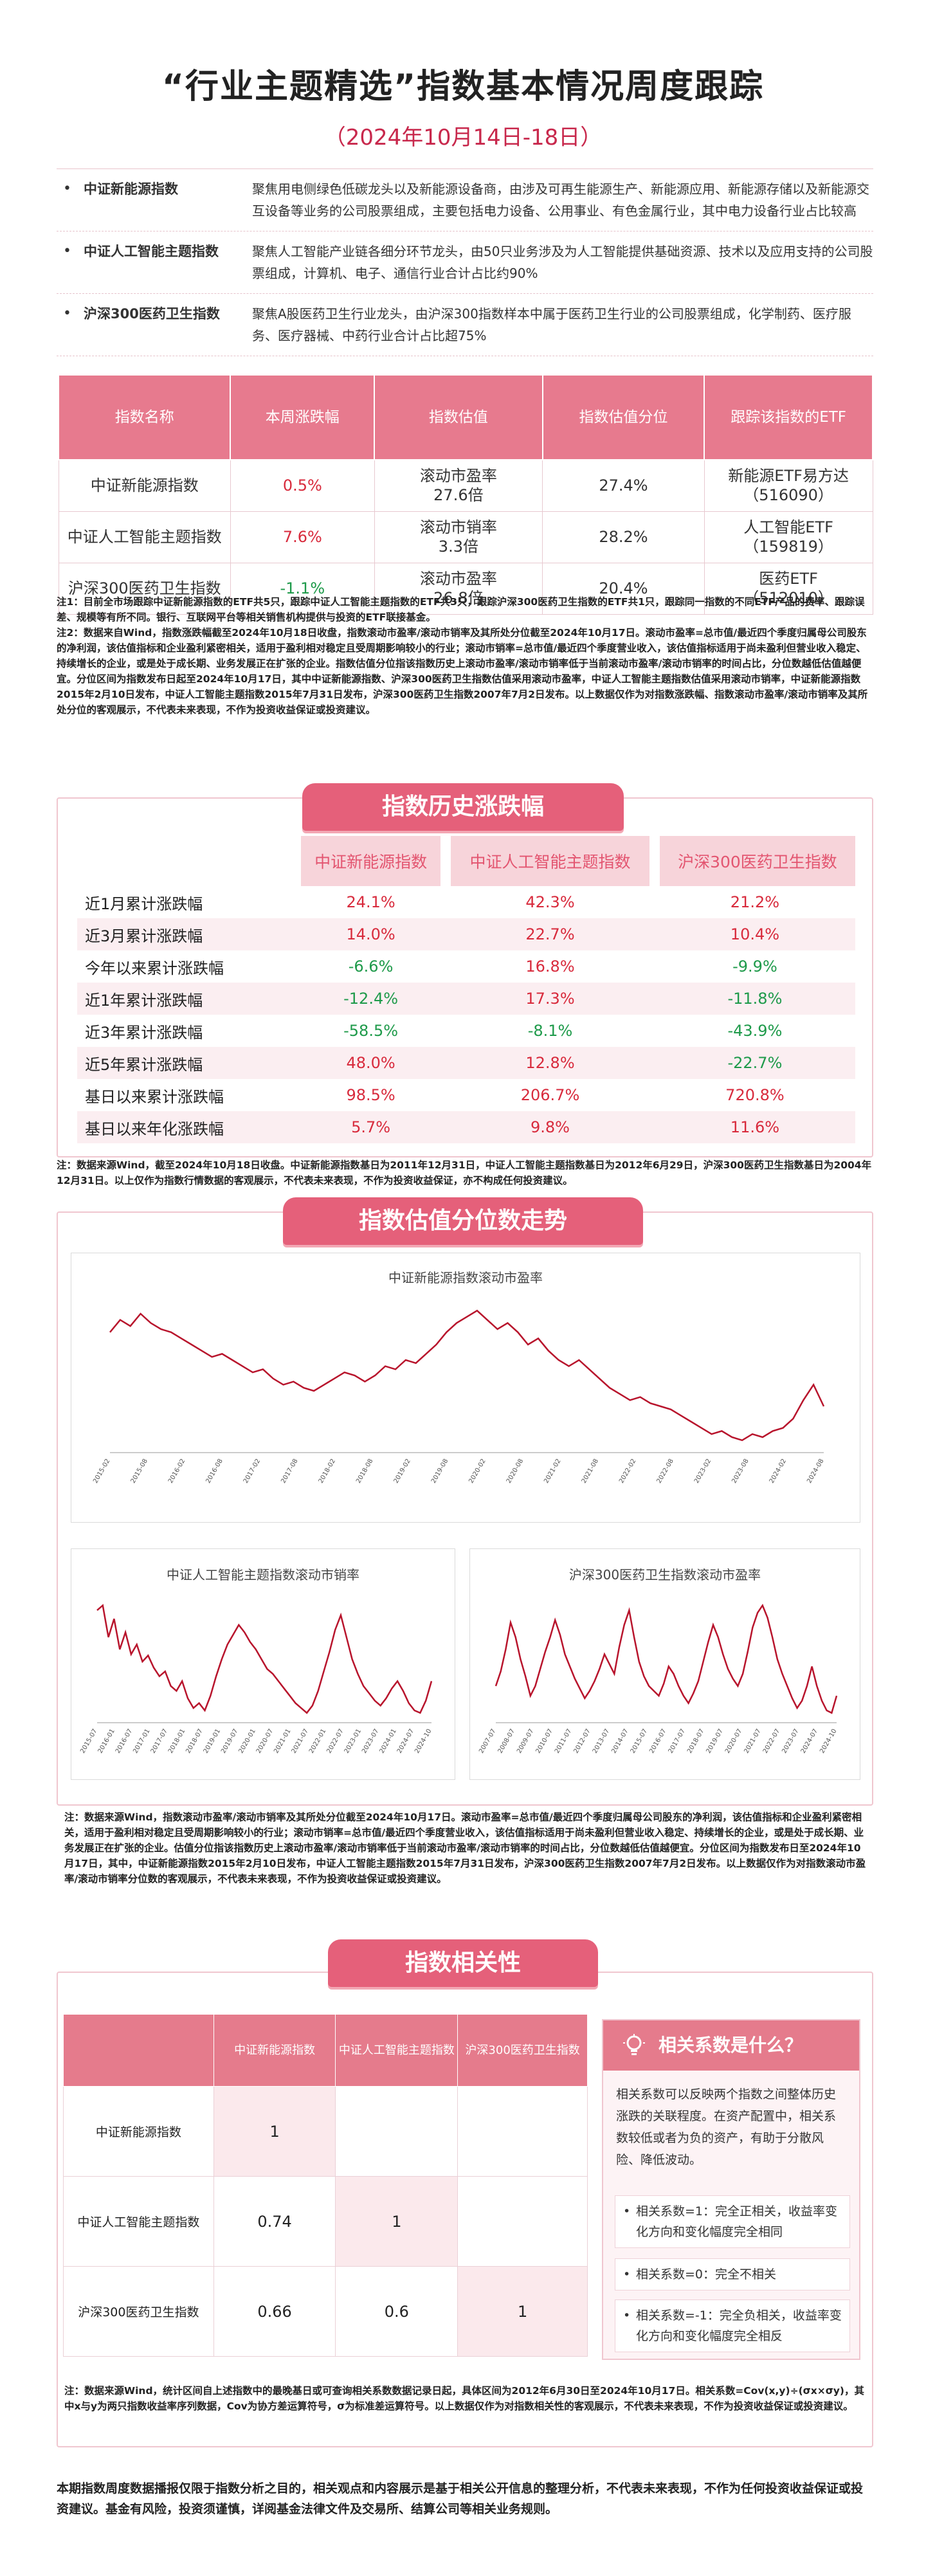 This screenshot has width=926, height=2576. I want to click on history-value: 206.7%, so click(550, 1095).